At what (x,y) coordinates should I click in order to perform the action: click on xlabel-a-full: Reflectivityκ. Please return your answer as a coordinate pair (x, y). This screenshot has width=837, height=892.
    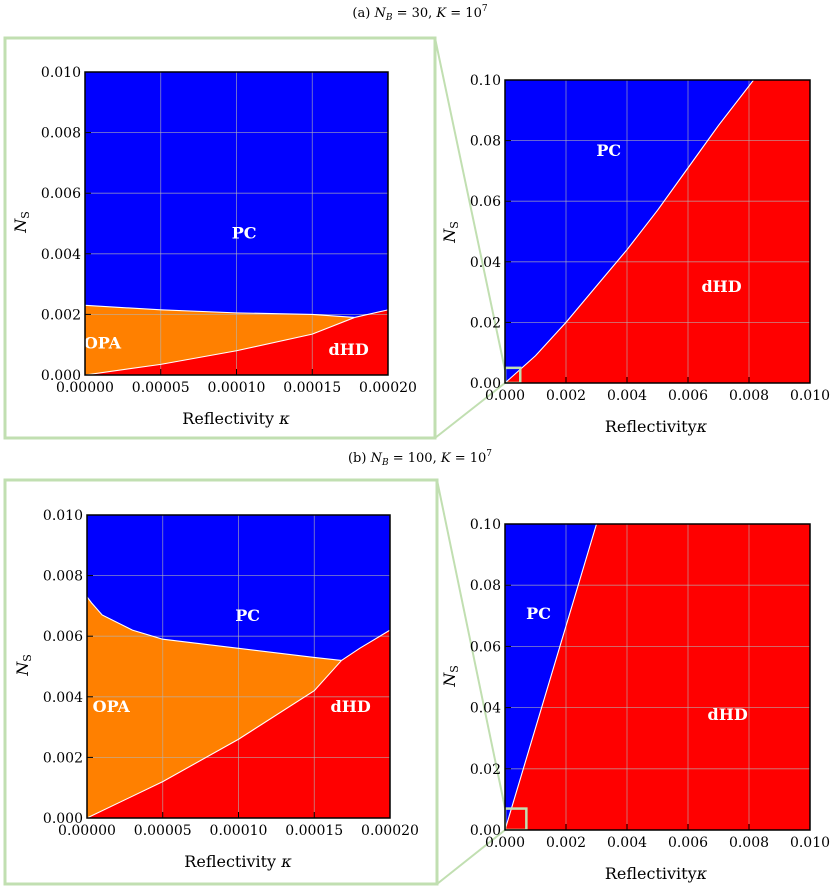
    Looking at the image, I should click on (656, 426).